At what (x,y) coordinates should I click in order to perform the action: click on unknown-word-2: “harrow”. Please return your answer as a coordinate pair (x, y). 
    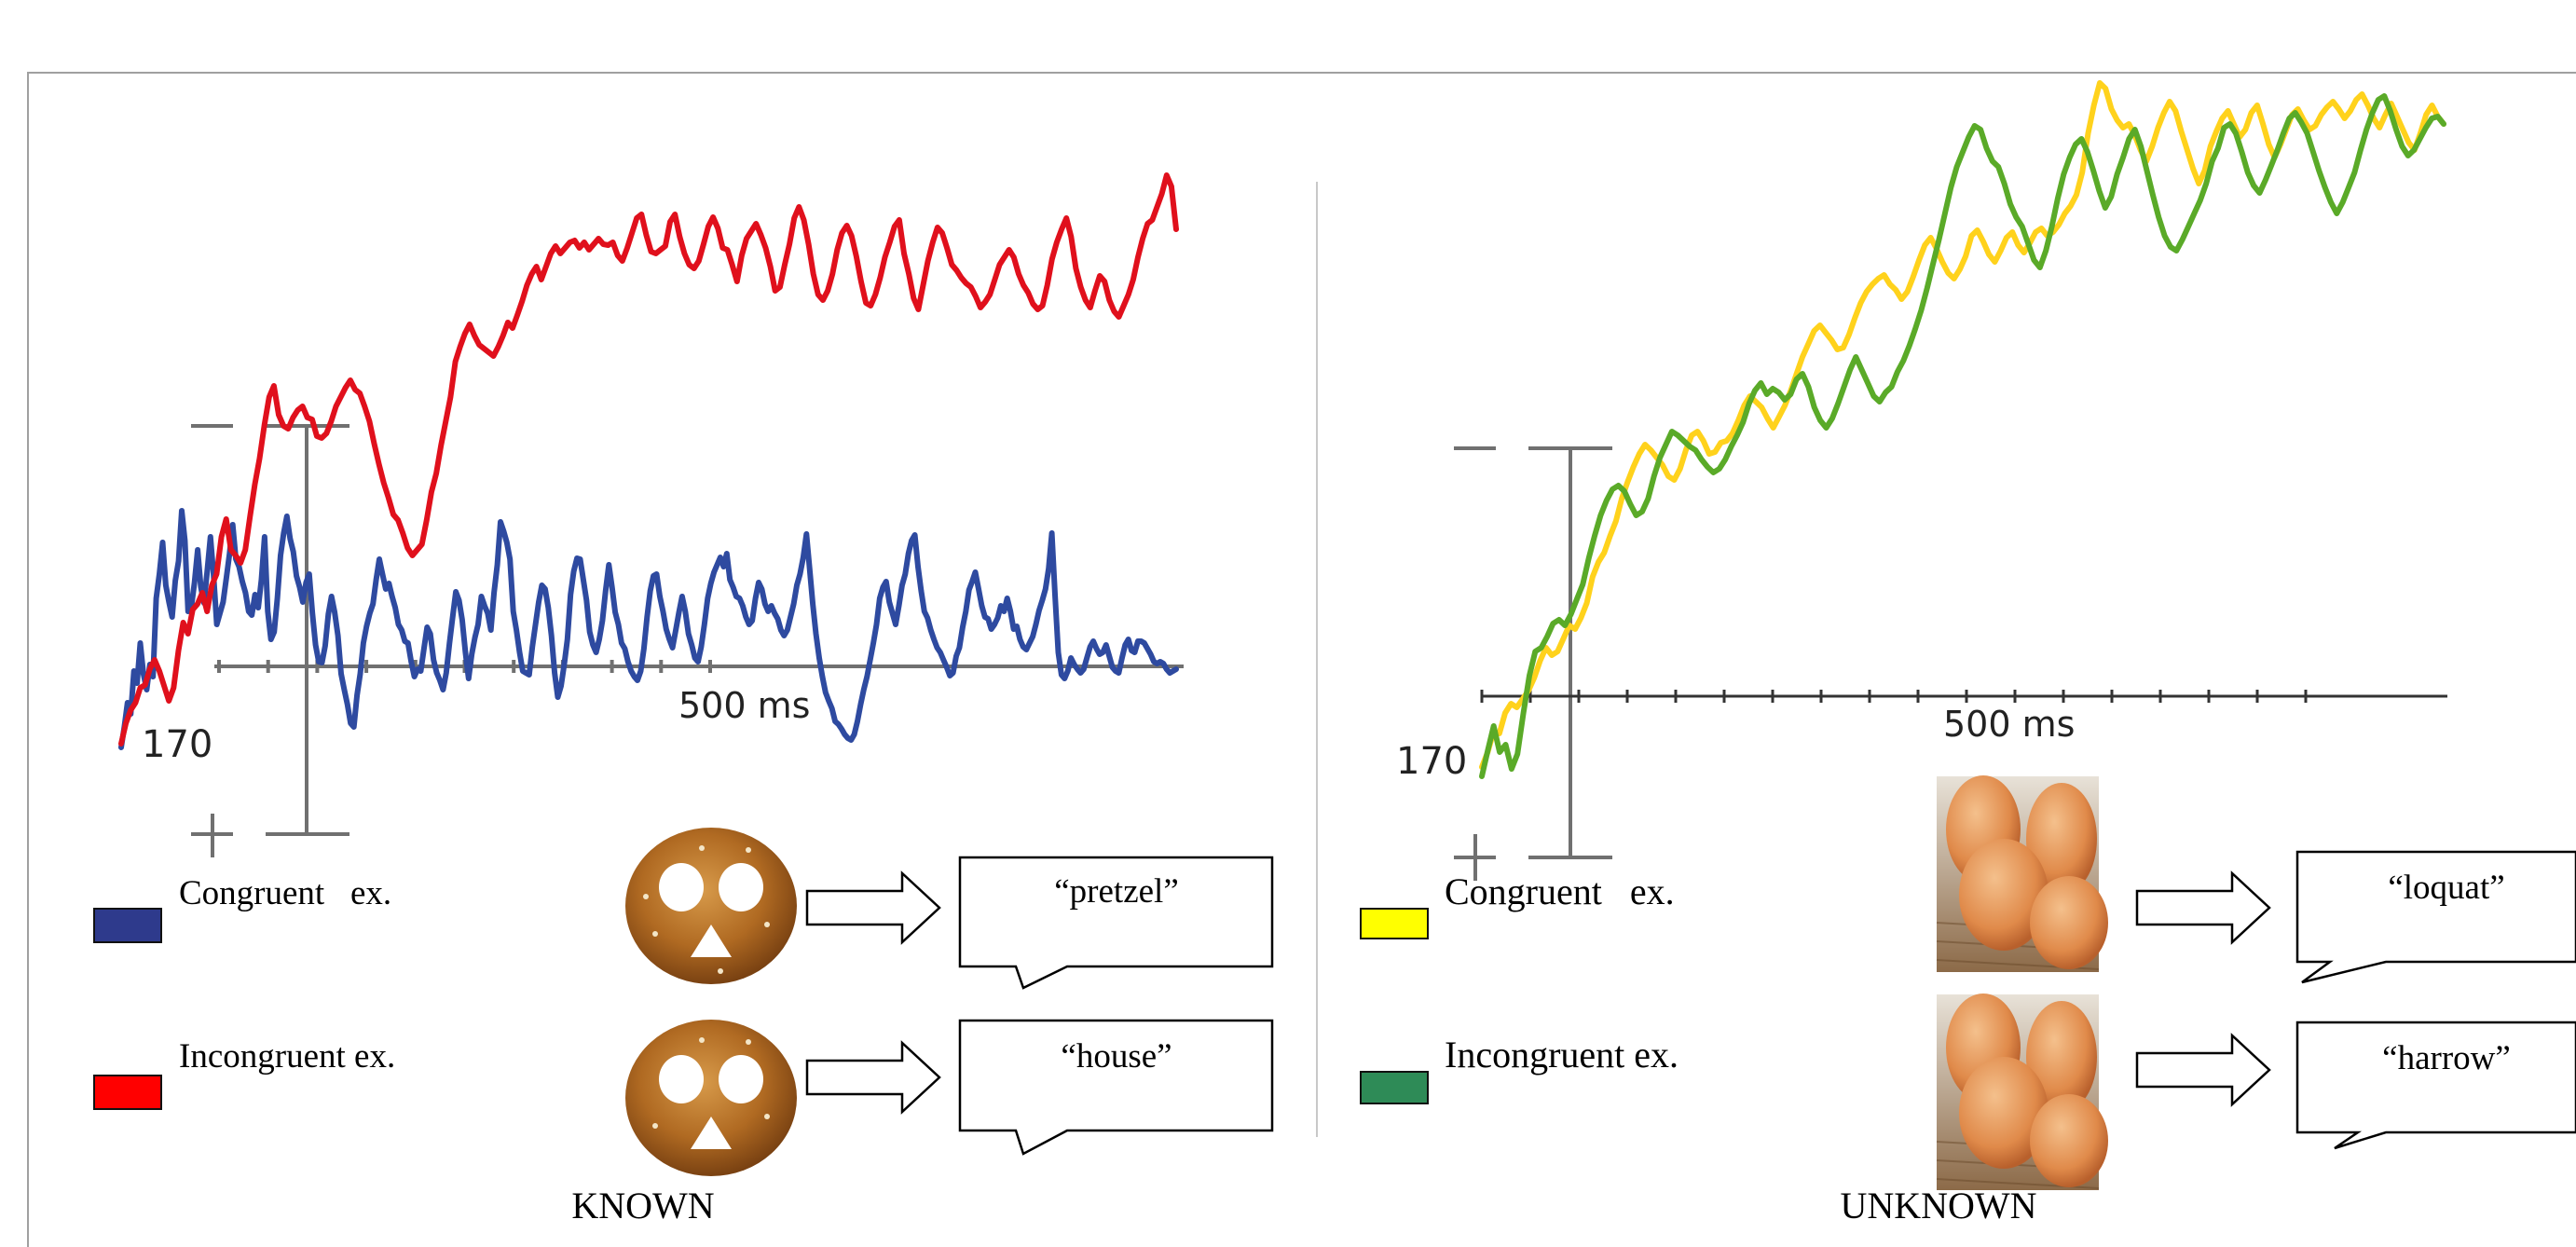
    Looking at the image, I should click on (2446, 1058).